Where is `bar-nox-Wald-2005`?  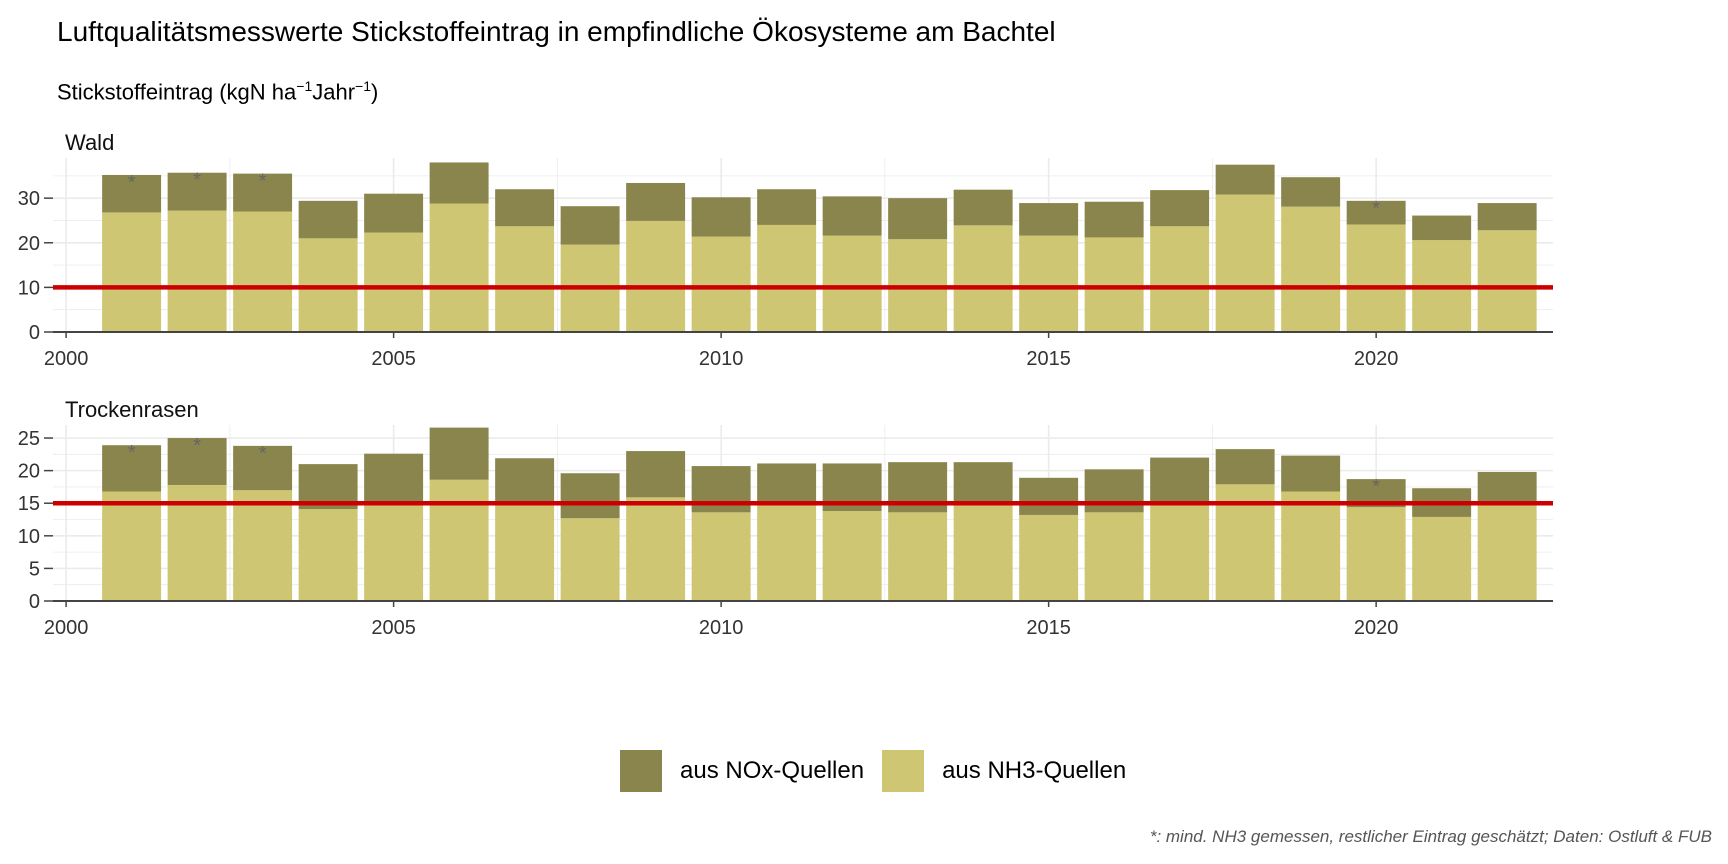
bar-nox-Wald-2005 is located at coordinates (394, 213).